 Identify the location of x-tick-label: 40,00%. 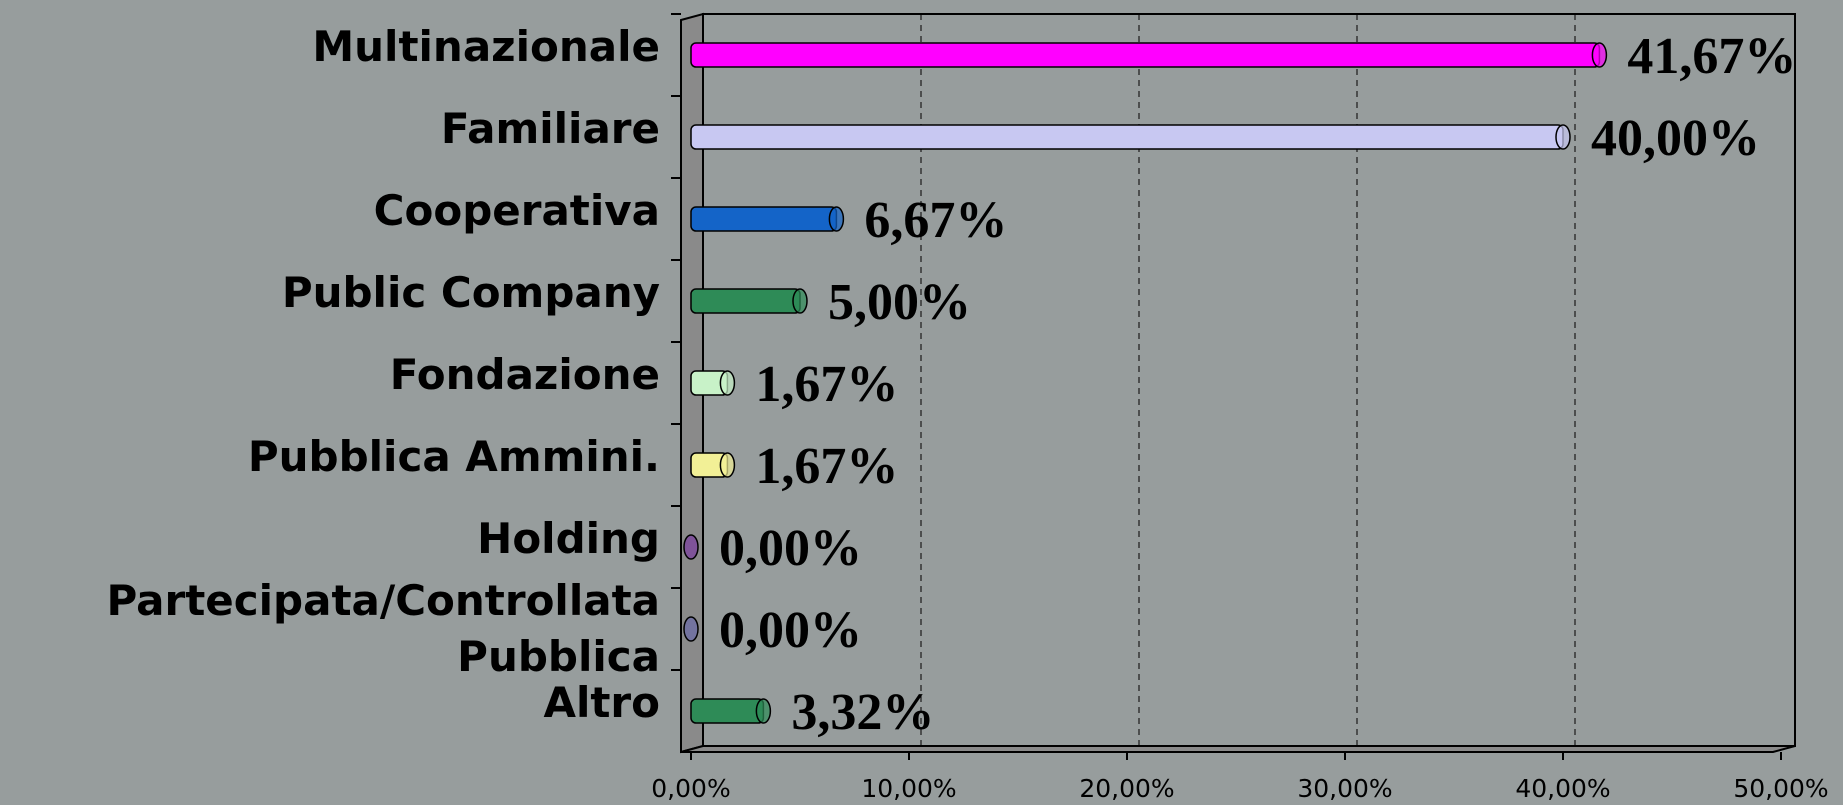
(1562, 788).